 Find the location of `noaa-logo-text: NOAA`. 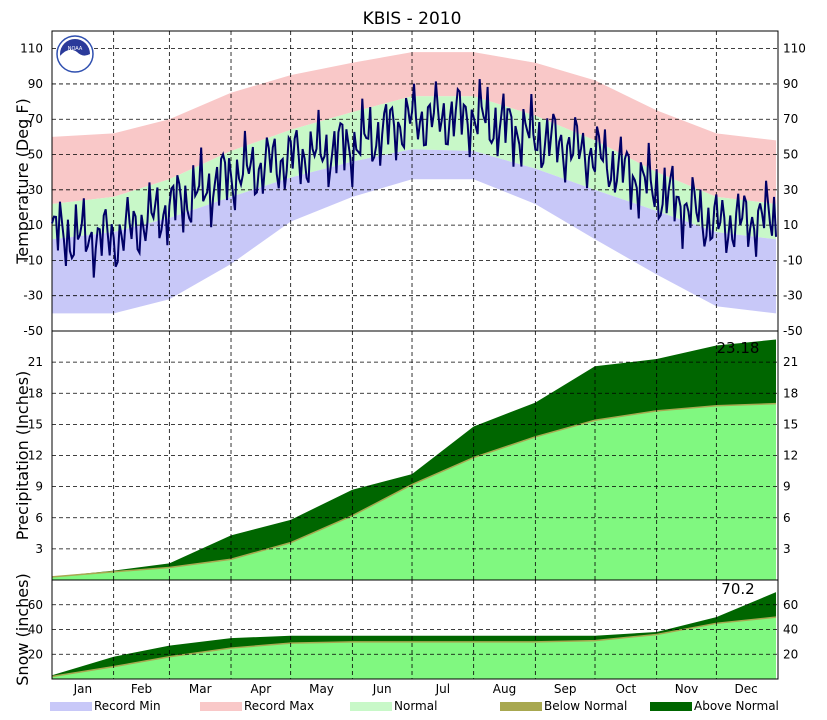

noaa-logo-text: NOAA is located at coordinates (75, 49).